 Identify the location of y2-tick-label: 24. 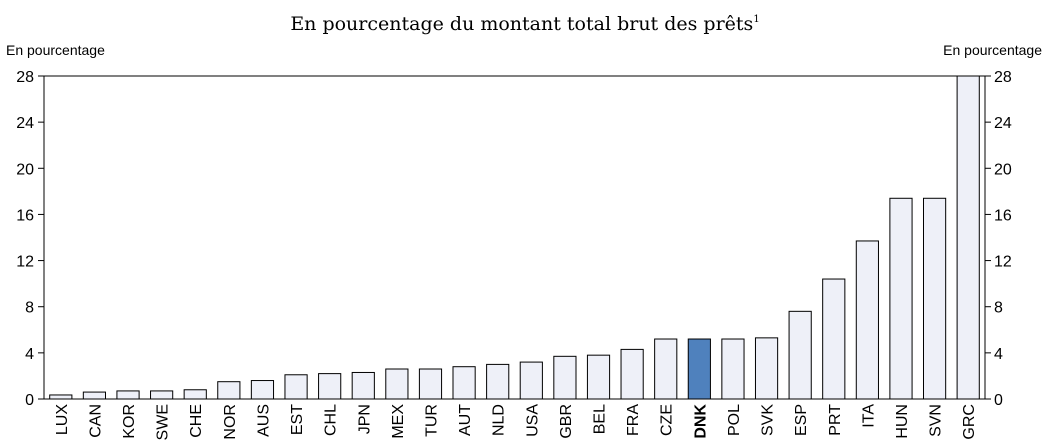
(1003, 123).